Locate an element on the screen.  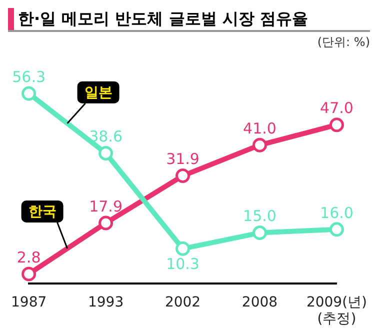
data-label: 38.6 is located at coordinates (105, 137).